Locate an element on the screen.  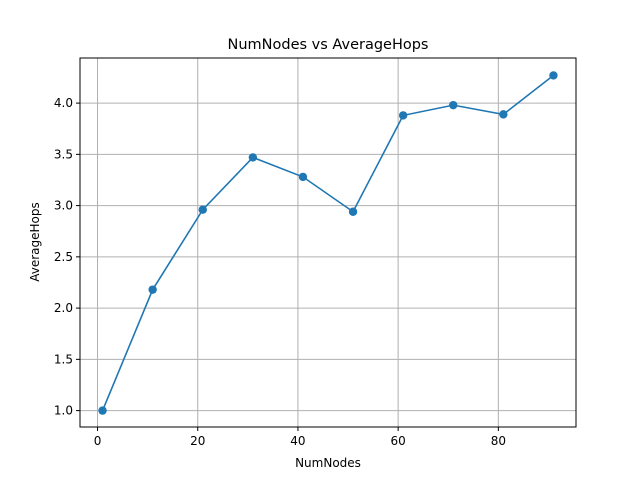
y-tick-label: 3.0 is located at coordinates (63, 206).